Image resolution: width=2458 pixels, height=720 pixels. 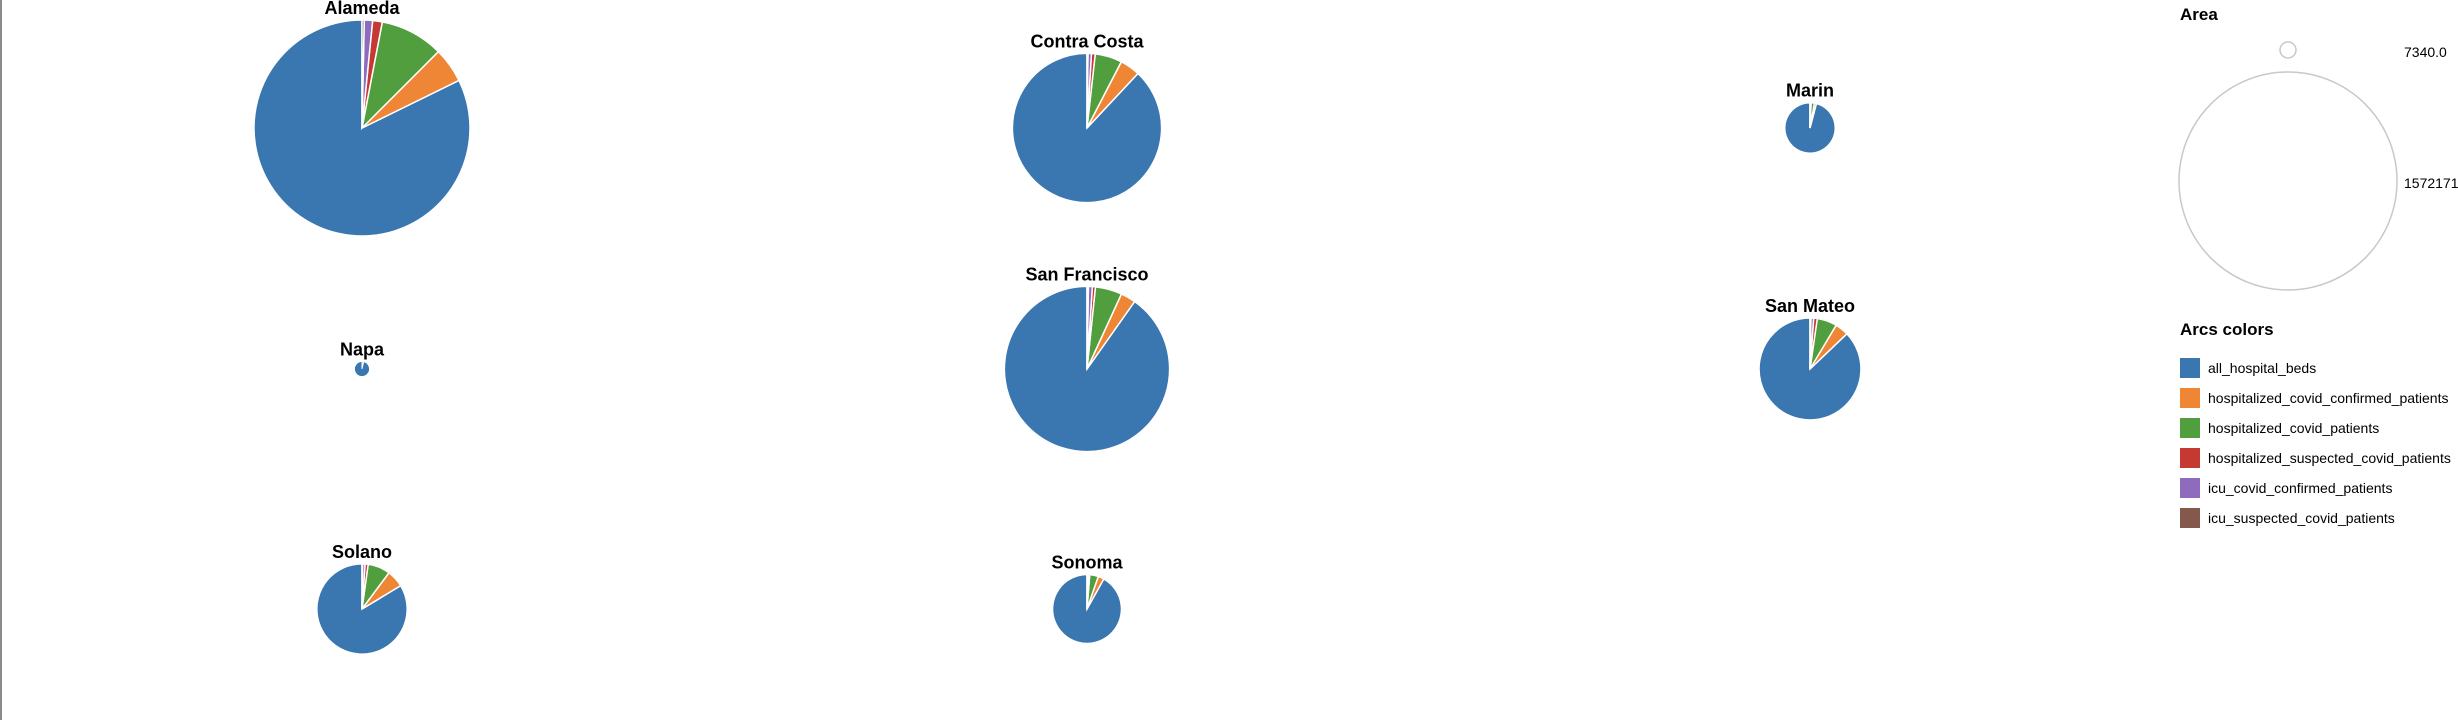 What do you see at coordinates (2227, 329) in the screenshot?
I see `colors-legend-title: Arcs colors` at bounding box center [2227, 329].